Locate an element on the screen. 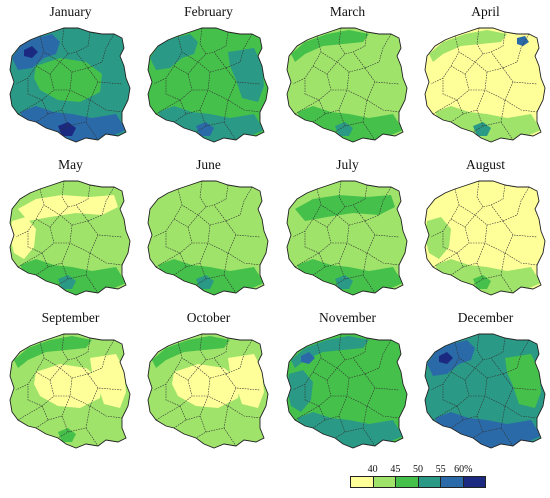 The image size is (550, 498). month-title: August is located at coordinates (485, 164).